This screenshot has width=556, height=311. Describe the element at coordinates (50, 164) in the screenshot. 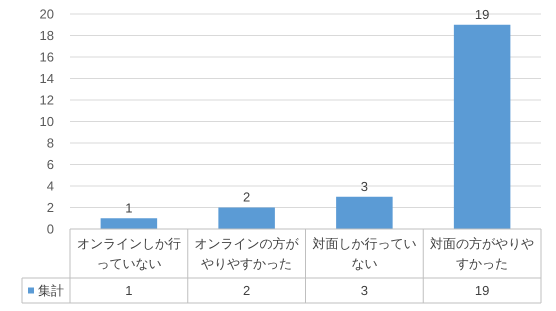

I see `y-tick-label: 6` at that location.